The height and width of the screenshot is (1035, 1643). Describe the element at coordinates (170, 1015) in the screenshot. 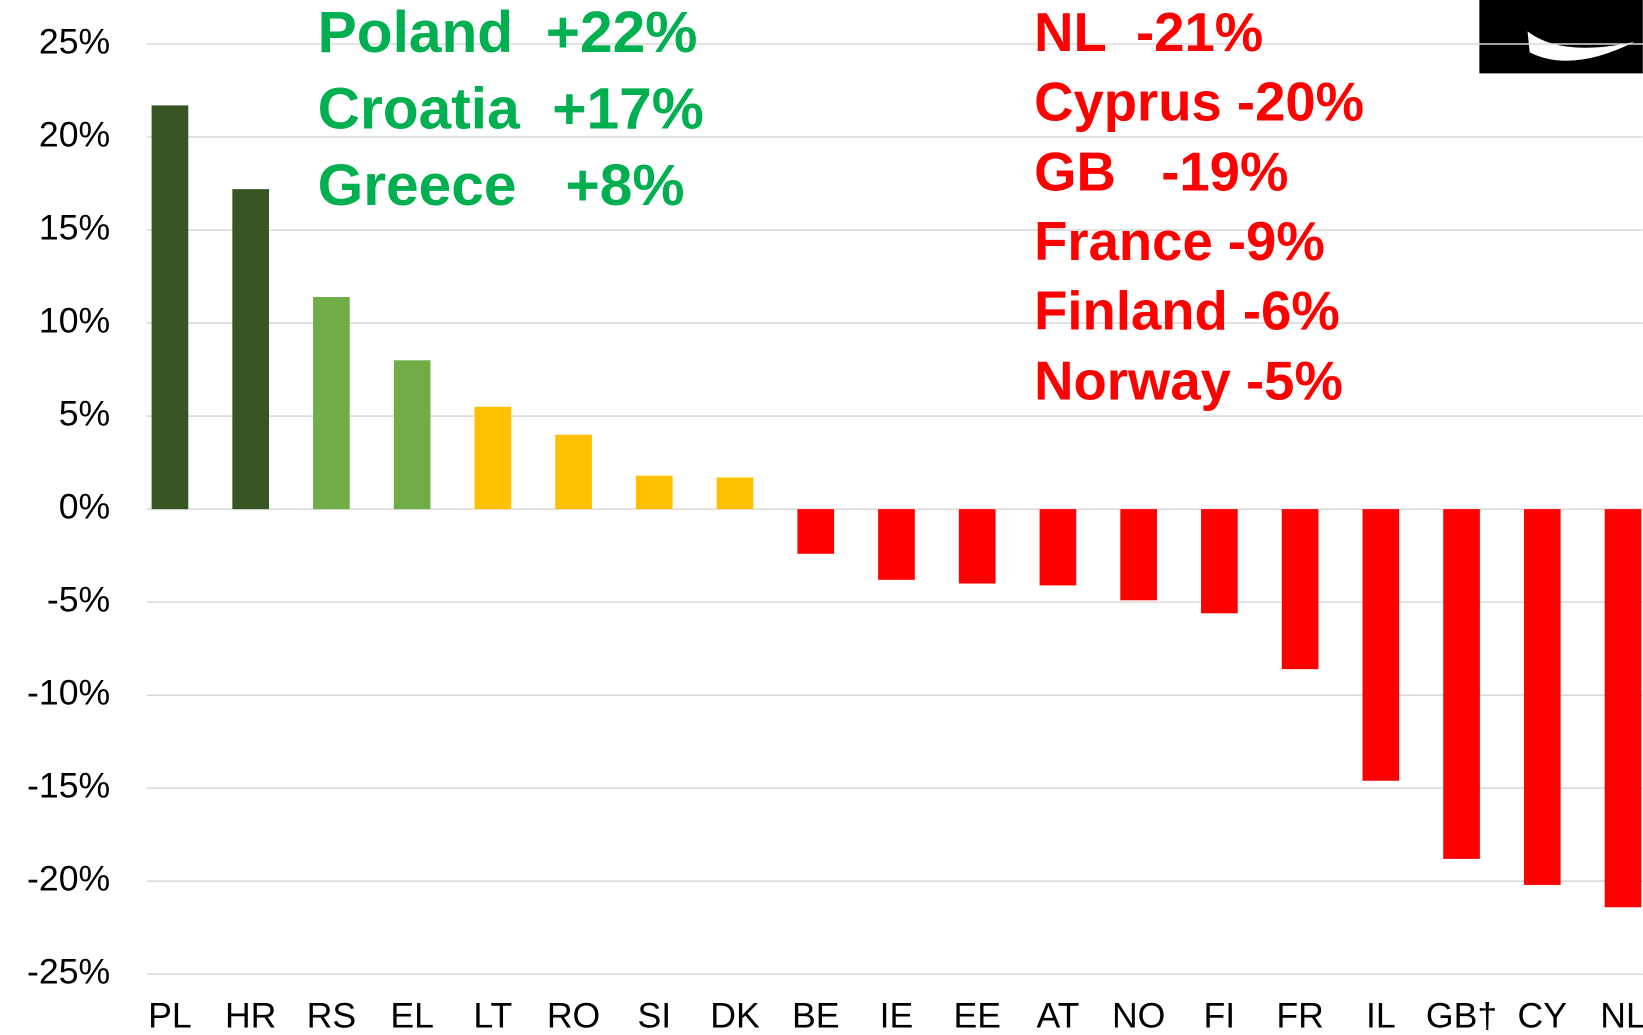

I see `x-tick-label: PL` at that location.